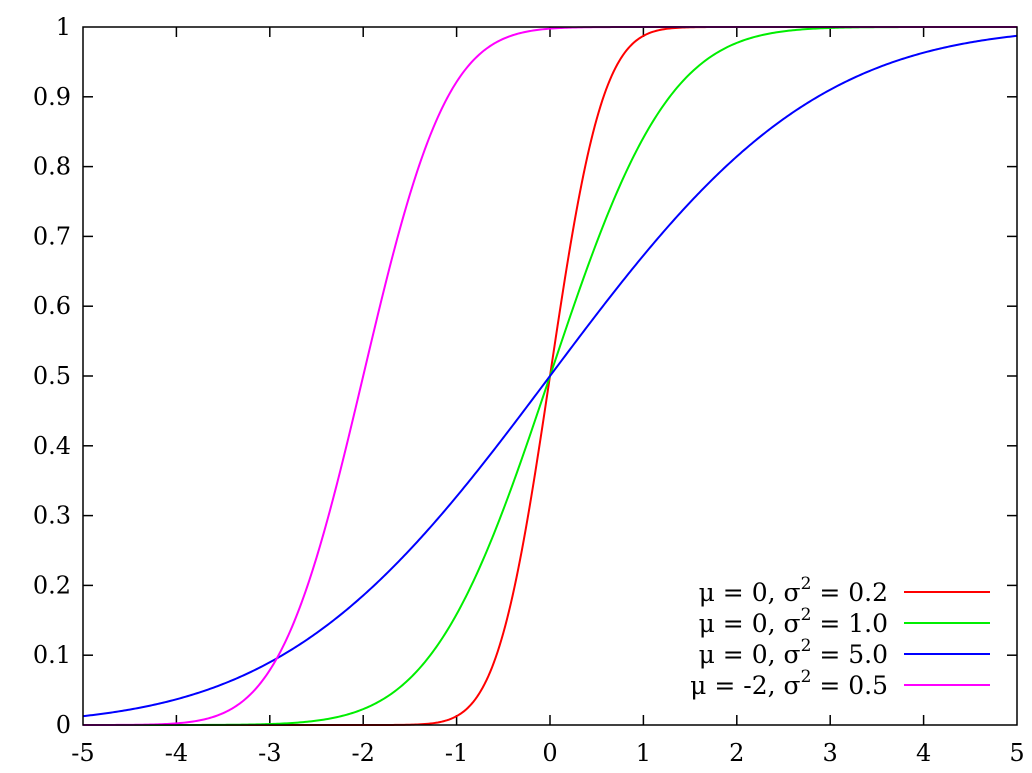  I want to click on x-tick-label: 3, so click(830, 753).